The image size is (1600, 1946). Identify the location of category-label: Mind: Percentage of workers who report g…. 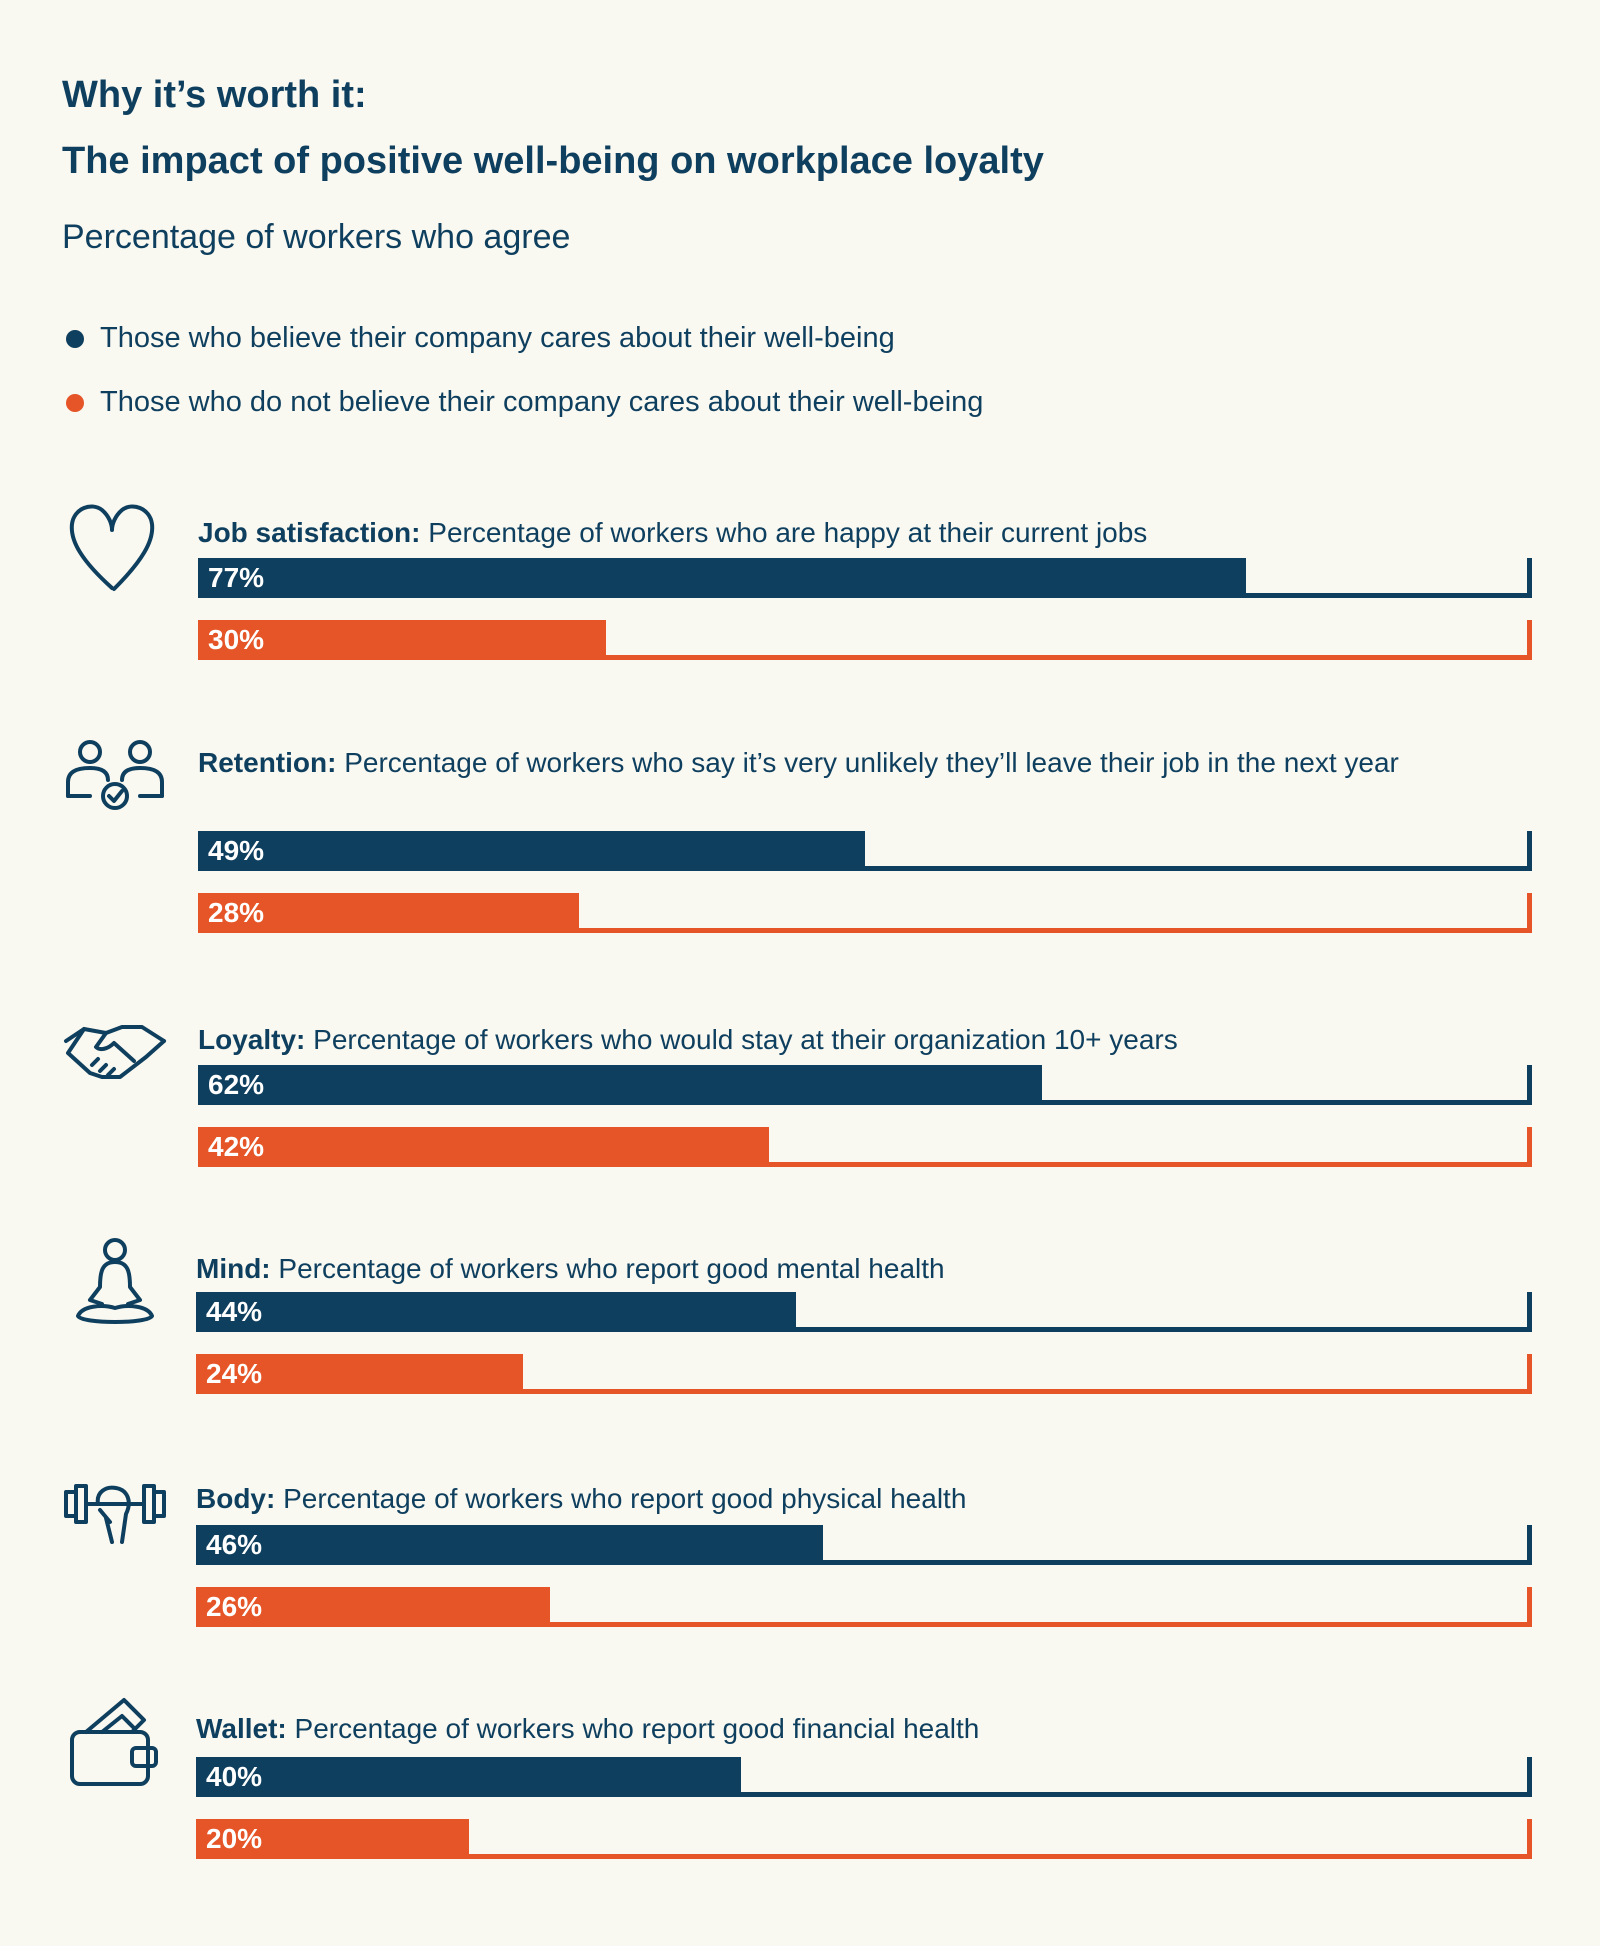
(866, 1268).